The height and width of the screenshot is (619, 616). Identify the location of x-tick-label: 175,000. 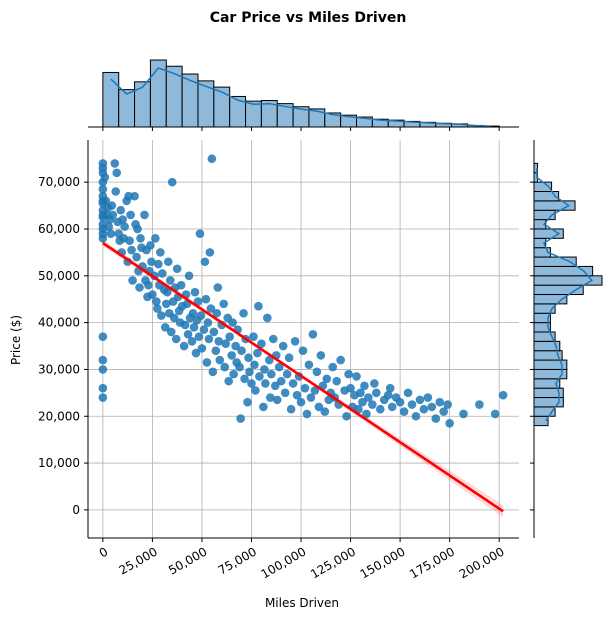
(432, 562).